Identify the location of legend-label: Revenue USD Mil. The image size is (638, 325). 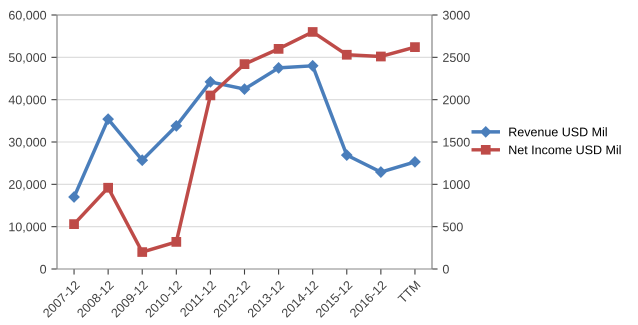
(558, 131).